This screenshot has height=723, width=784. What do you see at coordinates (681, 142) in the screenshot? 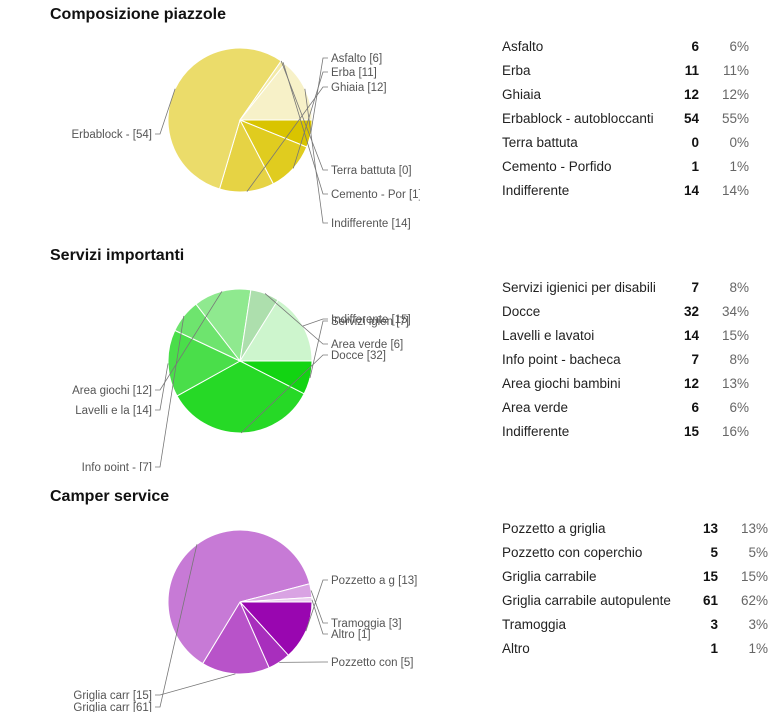
I see `summary-count: 0` at bounding box center [681, 142].